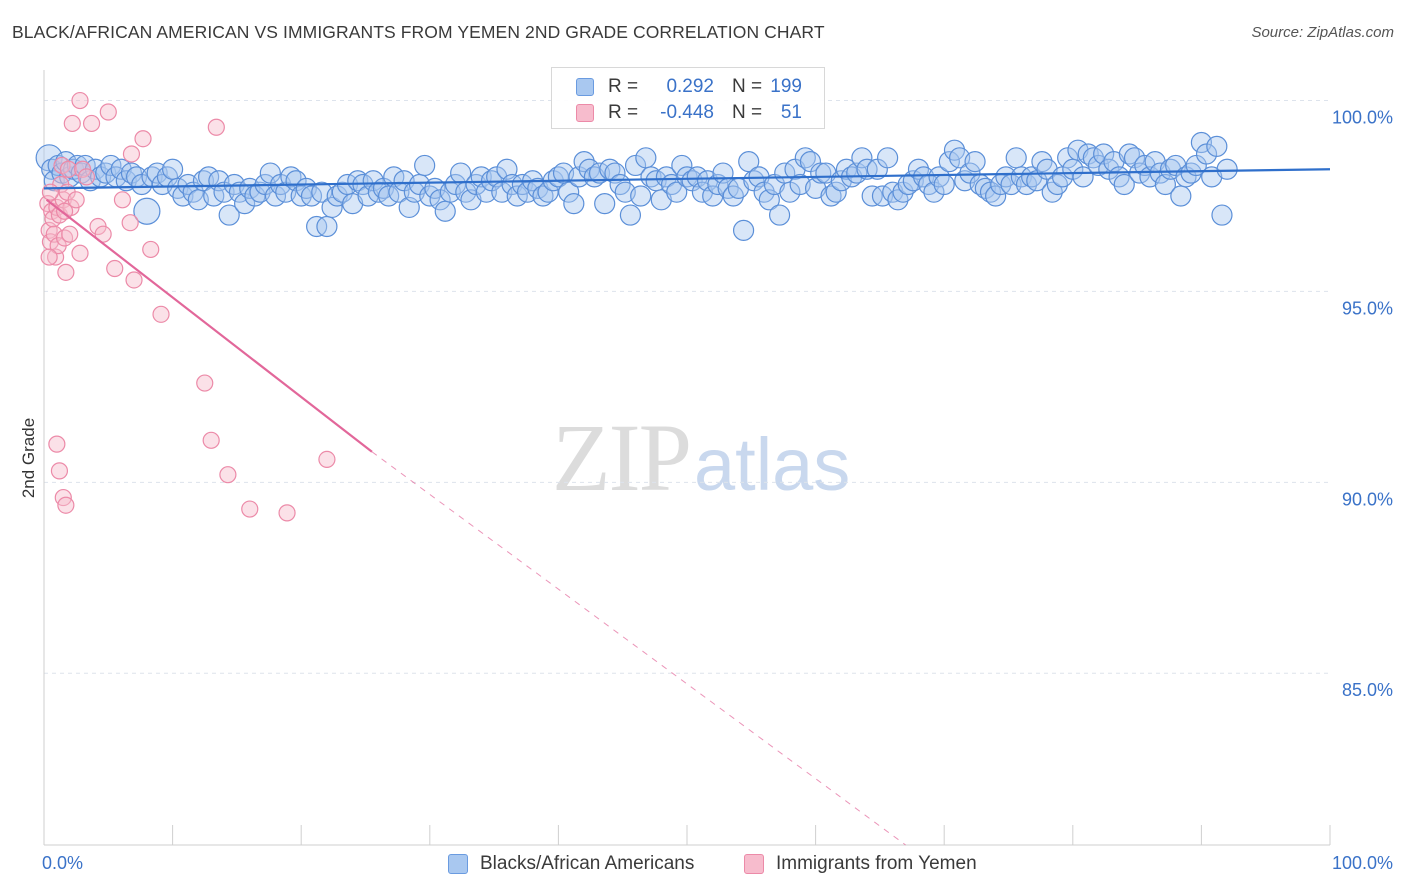 The height and width of the screenshot is (892, 1406). Describe the element at coordinates (1322, 32) in the screenshot. I see `source-label: Source: ZipAtlas.com` at that location.